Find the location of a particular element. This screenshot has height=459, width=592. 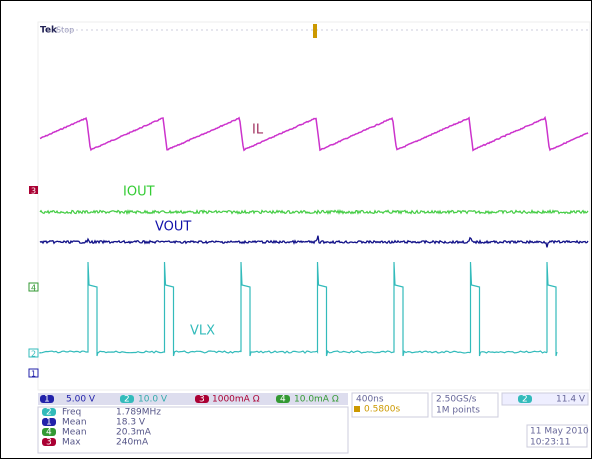

acq-box is located at coordinates (465, 405).